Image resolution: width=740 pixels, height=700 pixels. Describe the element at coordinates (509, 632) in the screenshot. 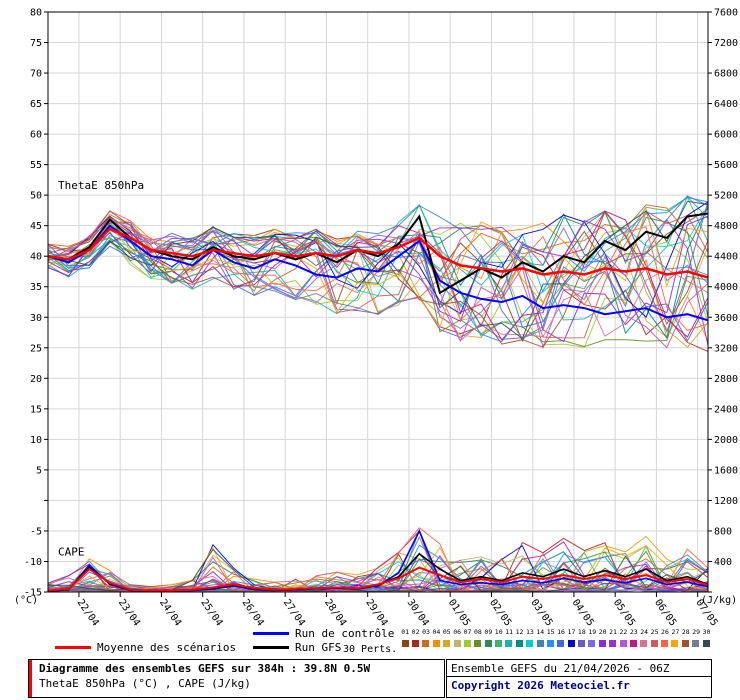

I see `member-number: 11` at that location.